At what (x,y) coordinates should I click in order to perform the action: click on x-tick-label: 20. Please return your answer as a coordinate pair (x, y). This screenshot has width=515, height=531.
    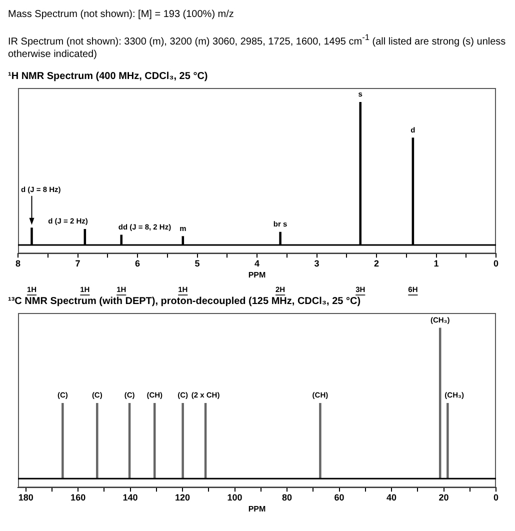
    Looking at the image, I should click on (443, 497).